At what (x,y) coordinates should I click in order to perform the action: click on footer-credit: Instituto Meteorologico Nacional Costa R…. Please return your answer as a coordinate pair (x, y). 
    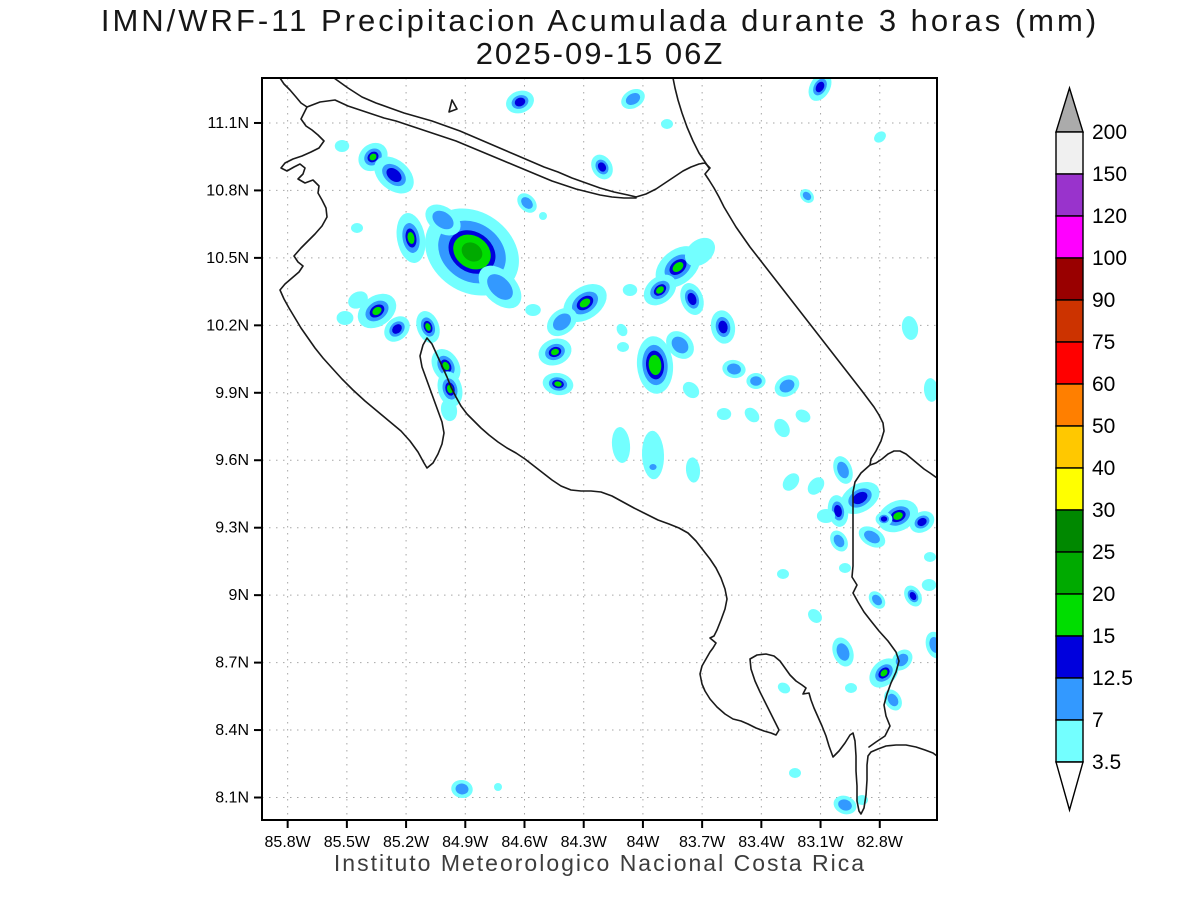
    Looking at the image, I should click on (600, 863).